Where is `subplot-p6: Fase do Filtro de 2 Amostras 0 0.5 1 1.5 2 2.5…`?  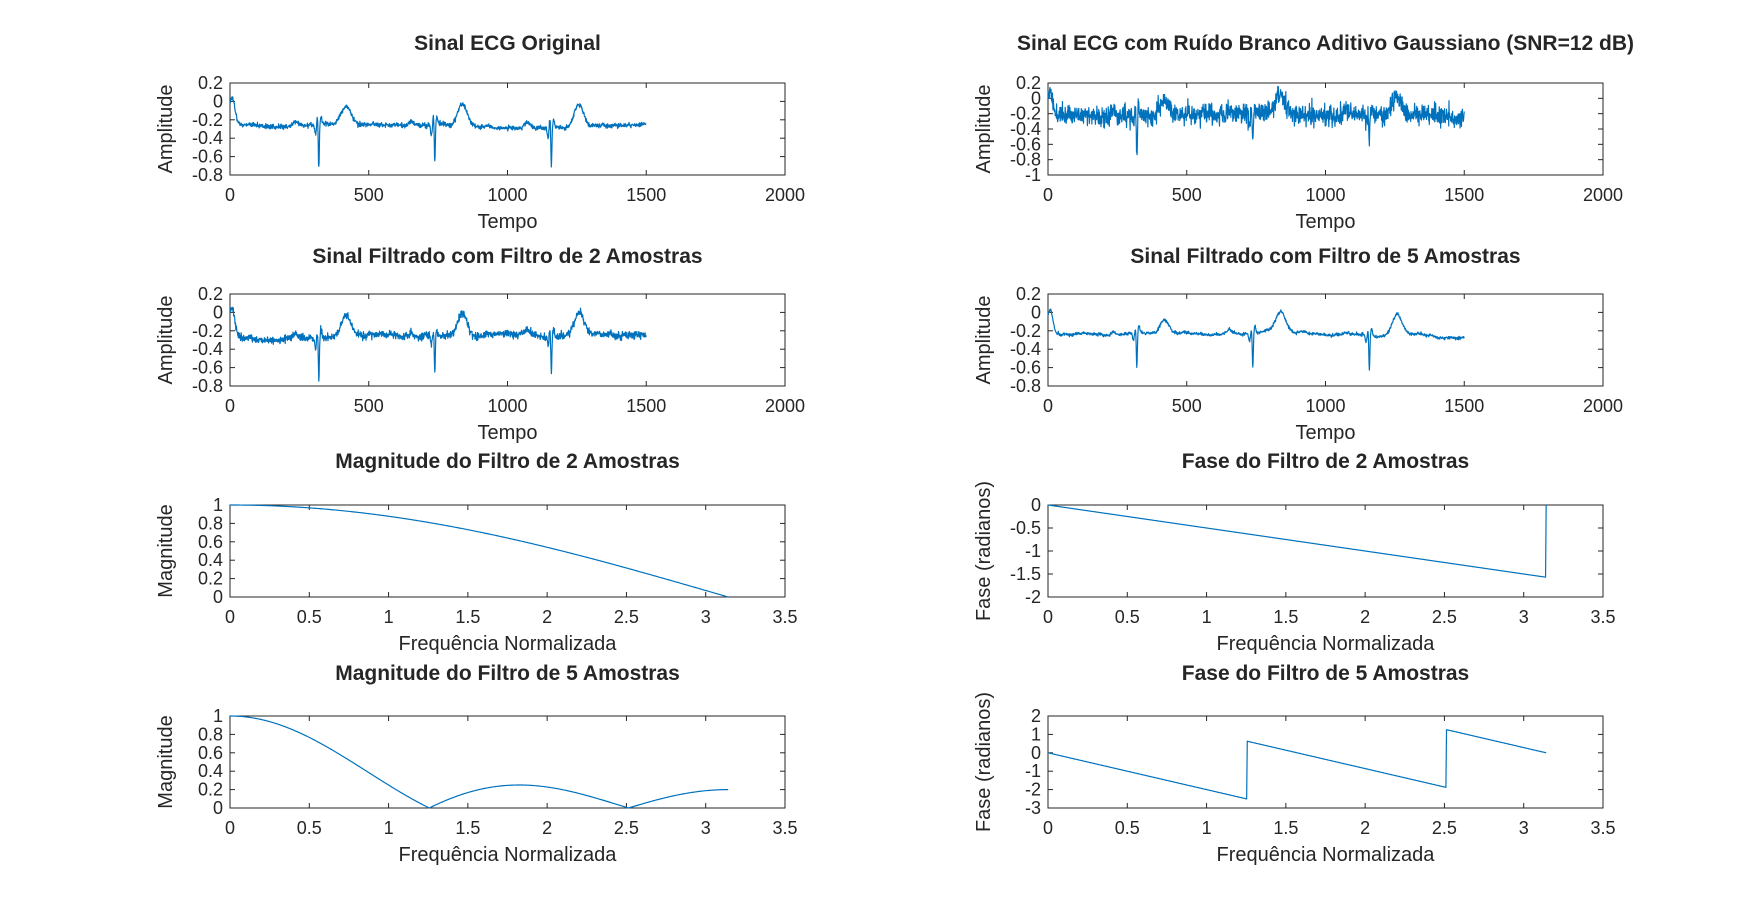
subplot-p6: Fase do Filtro de 2 Amostras 0 0.5 1 1.5 2 2.5… is located at coordinates (1294, 552).